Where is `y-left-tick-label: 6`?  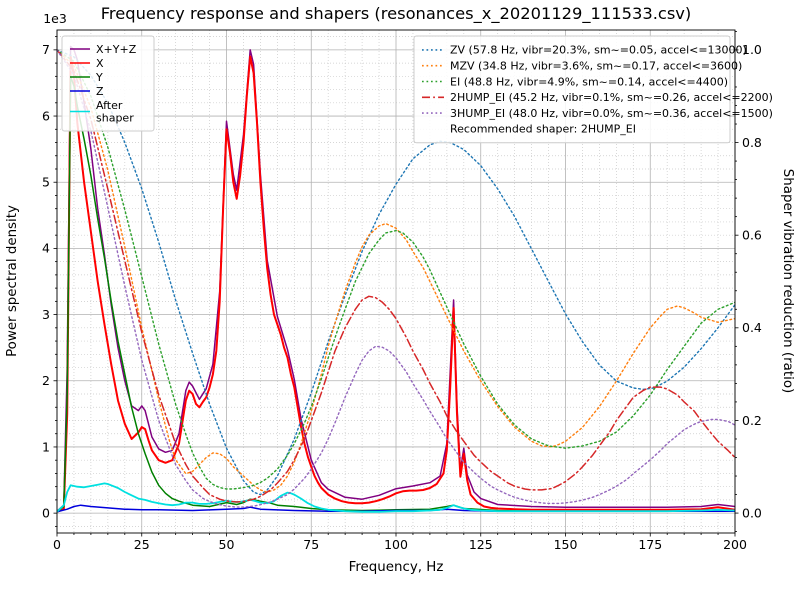 y-left-tick-label: 6 is located at coordinates (46, 115).